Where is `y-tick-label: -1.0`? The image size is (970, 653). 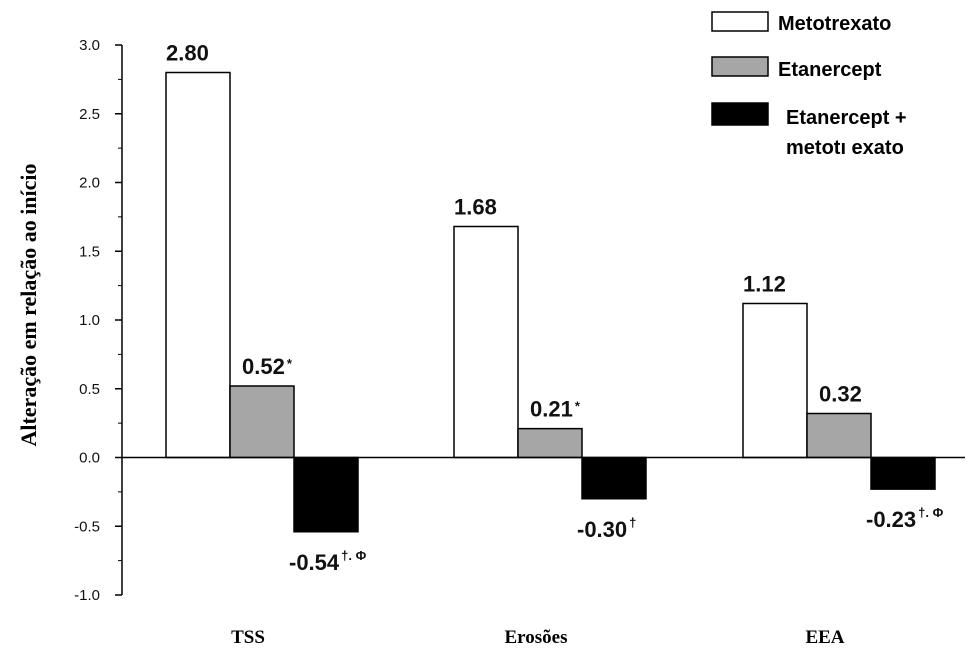
y-tick-label: -1.0 is located at coordinates (87, 595).